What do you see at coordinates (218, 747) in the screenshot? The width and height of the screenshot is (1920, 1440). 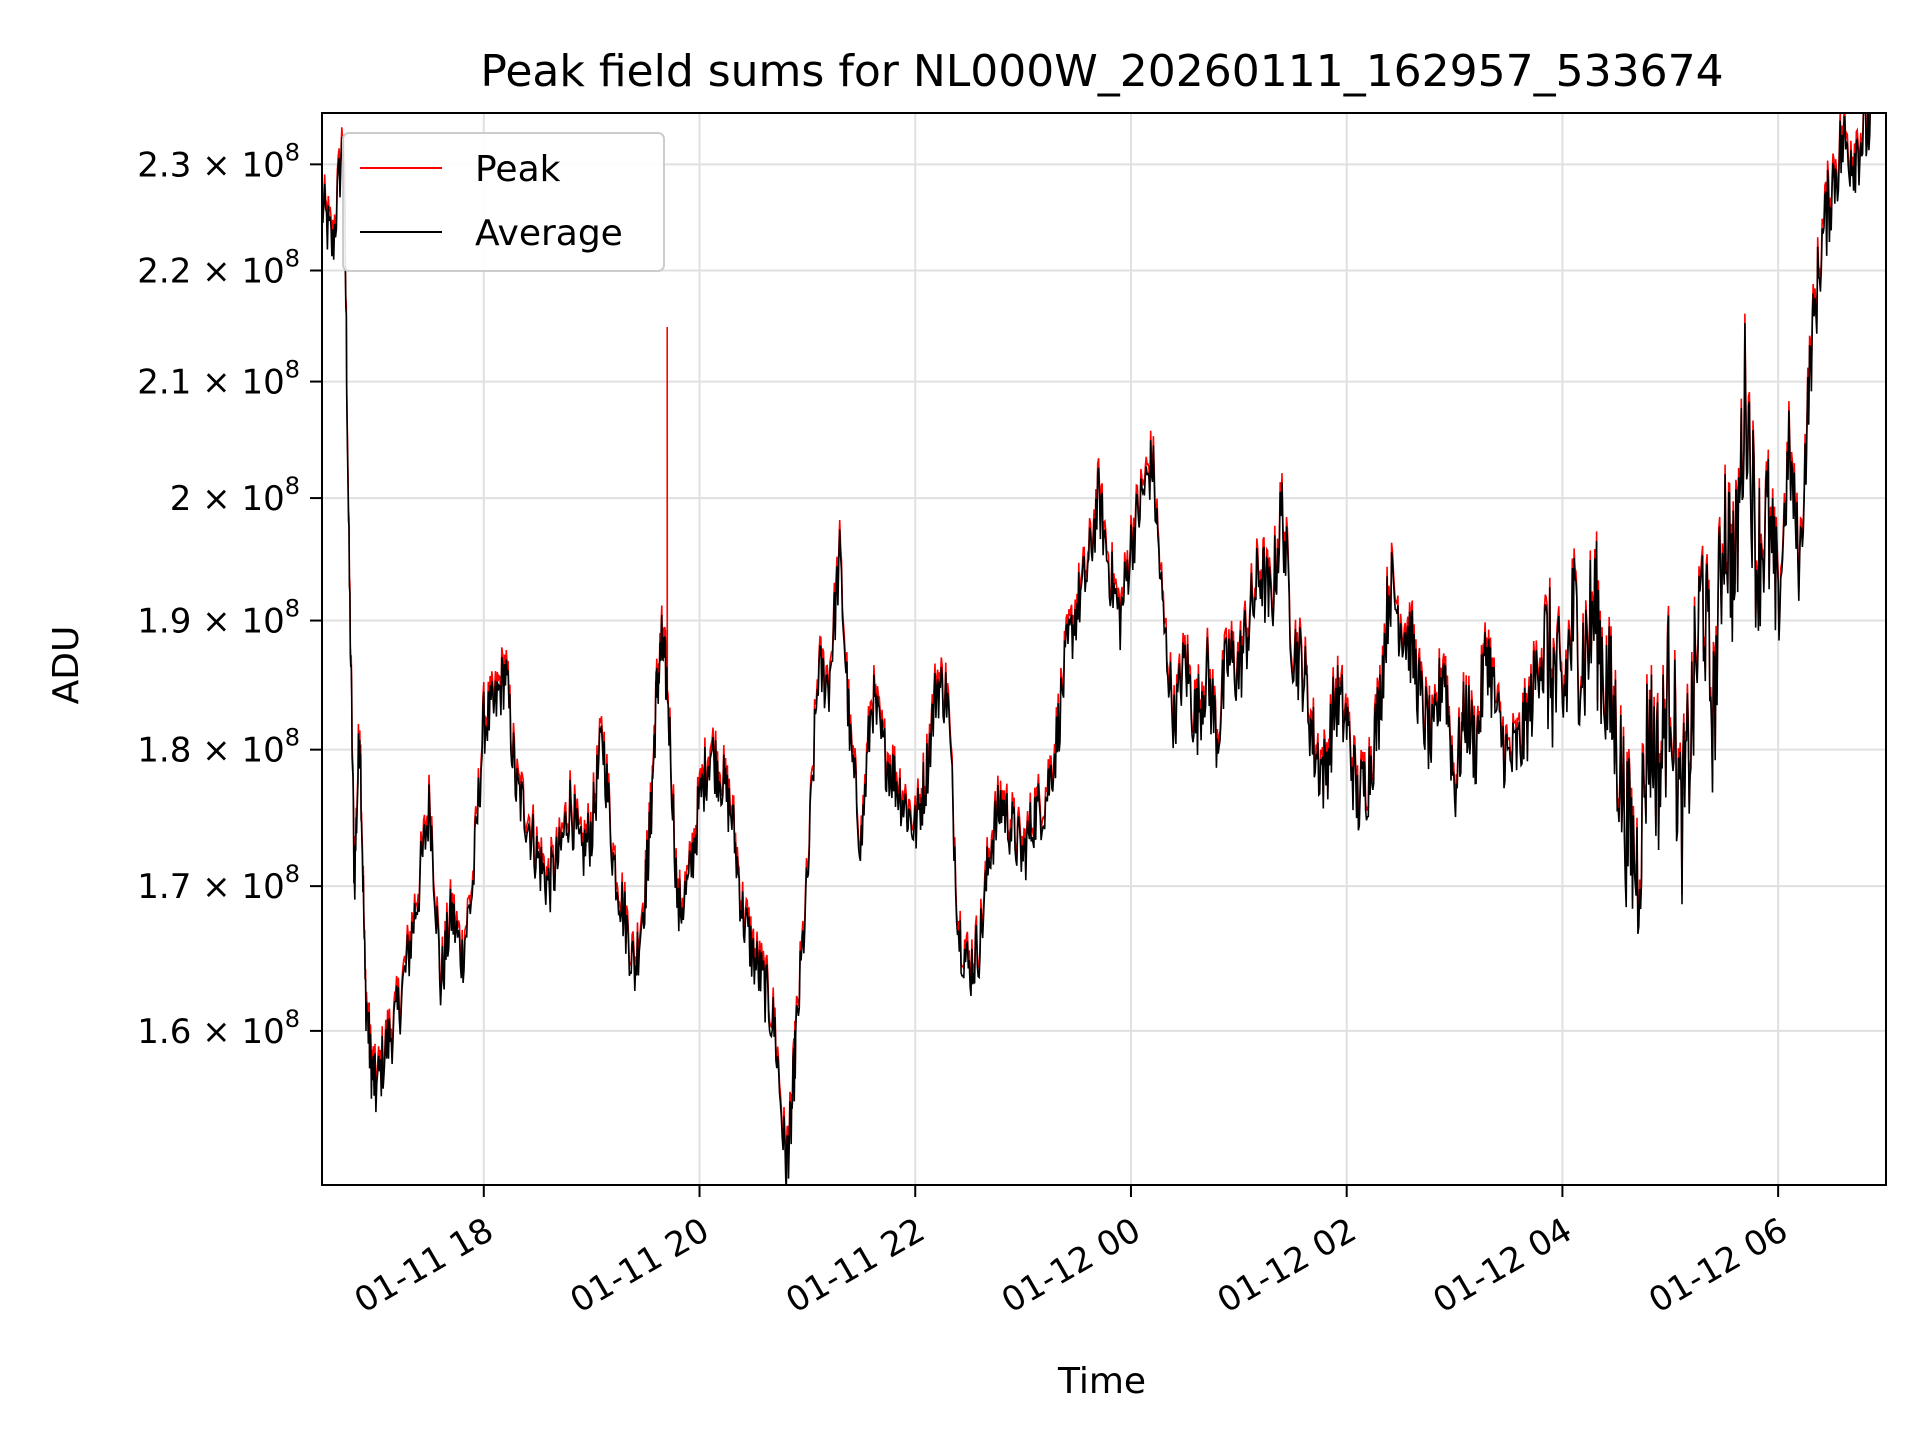 I see `y-tick-label: 1.8 × 108` at bounding box center [218, 747].